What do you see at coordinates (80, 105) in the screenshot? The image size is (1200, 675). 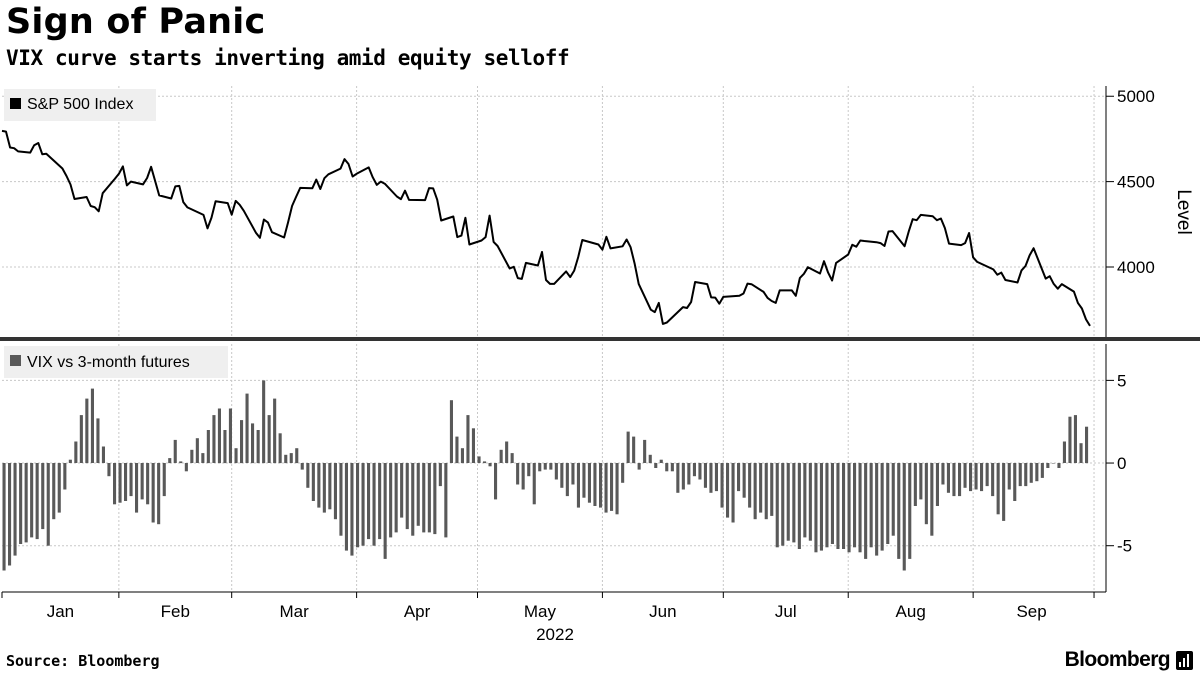 I see `legend-background` at bounding box center [80, 105].